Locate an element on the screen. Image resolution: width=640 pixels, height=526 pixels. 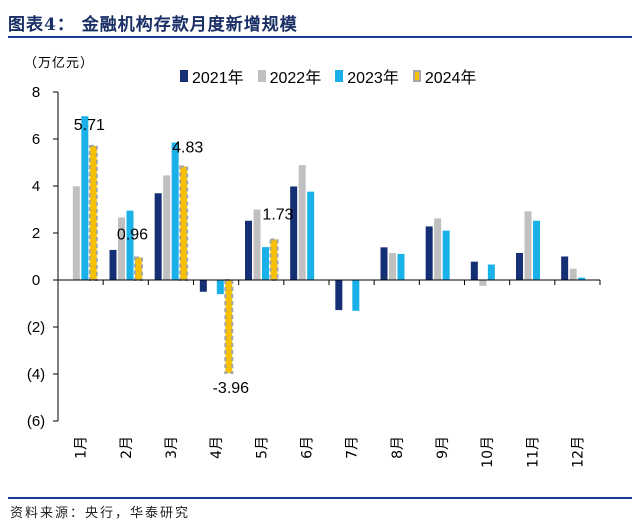
x-tick-label: 8月 is located at coordinates (398, 447).